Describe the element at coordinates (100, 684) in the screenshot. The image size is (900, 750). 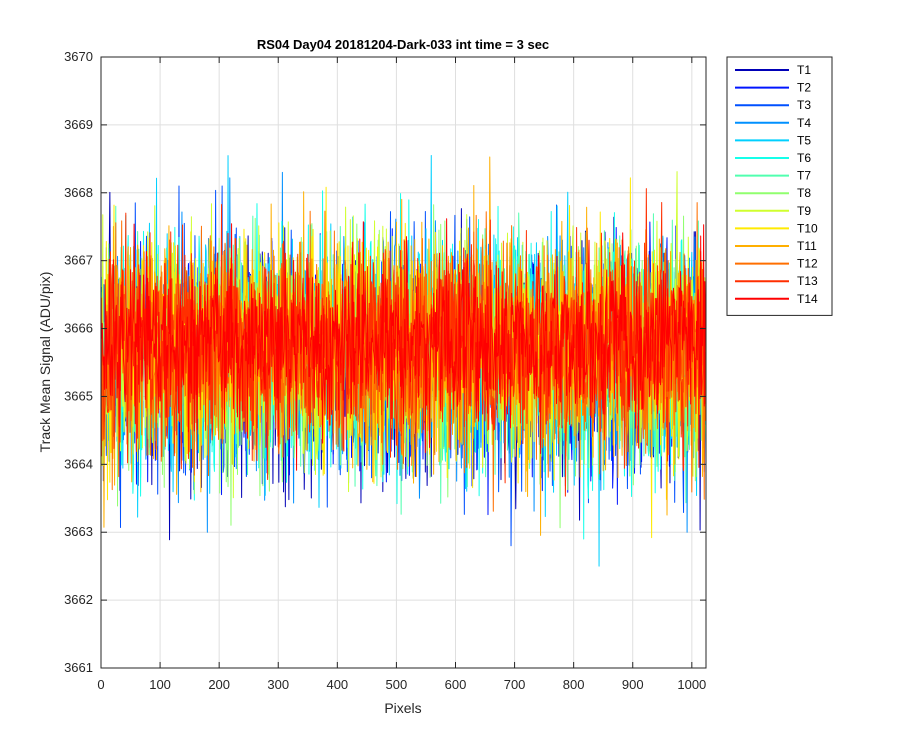
I see `x-tick-label: 0` at that location.